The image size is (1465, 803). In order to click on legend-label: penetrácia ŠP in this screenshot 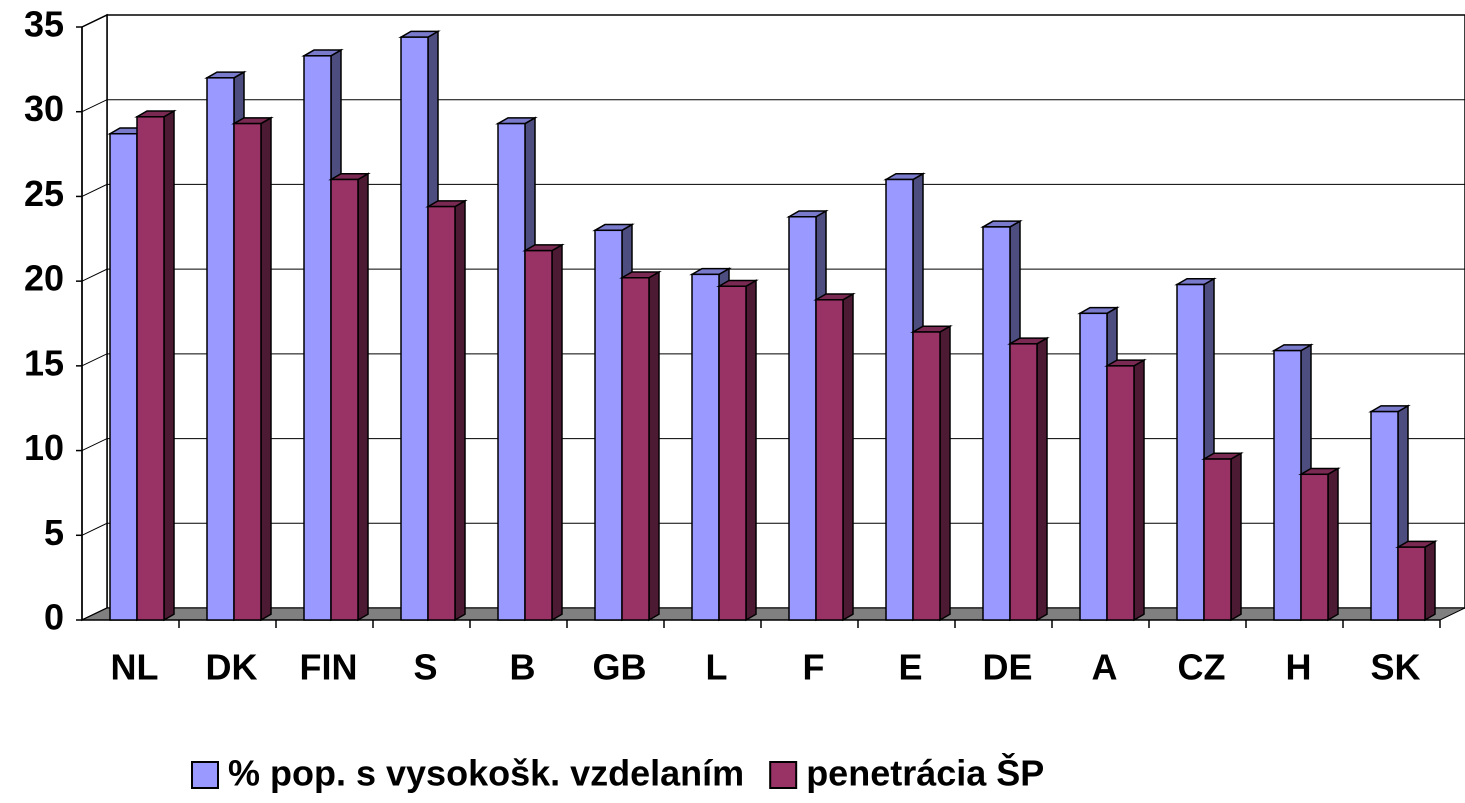, I will do `click(925, 773)`.